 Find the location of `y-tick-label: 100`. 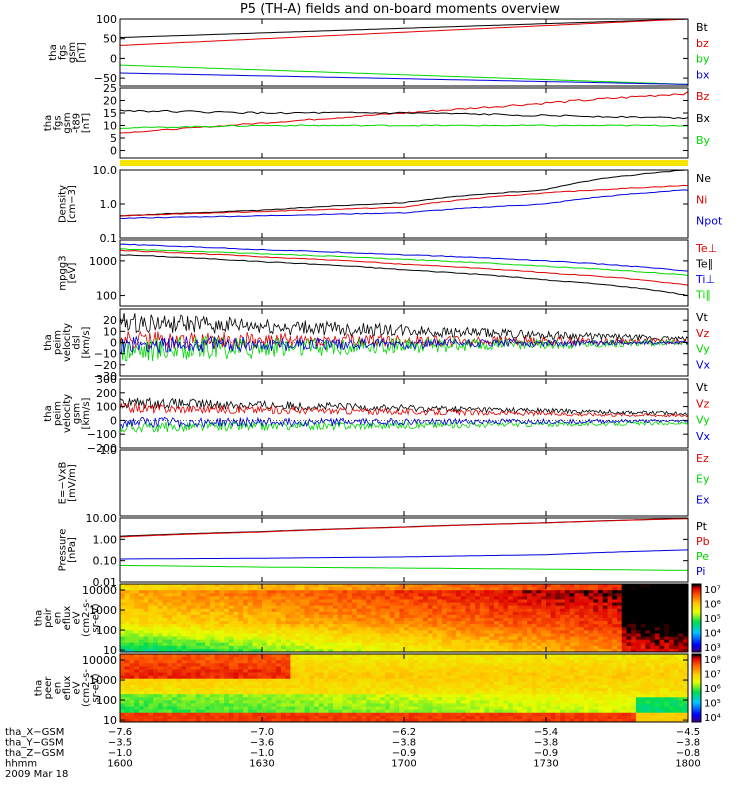

y-tick-label: 100 is located at coordinates (106, 407).